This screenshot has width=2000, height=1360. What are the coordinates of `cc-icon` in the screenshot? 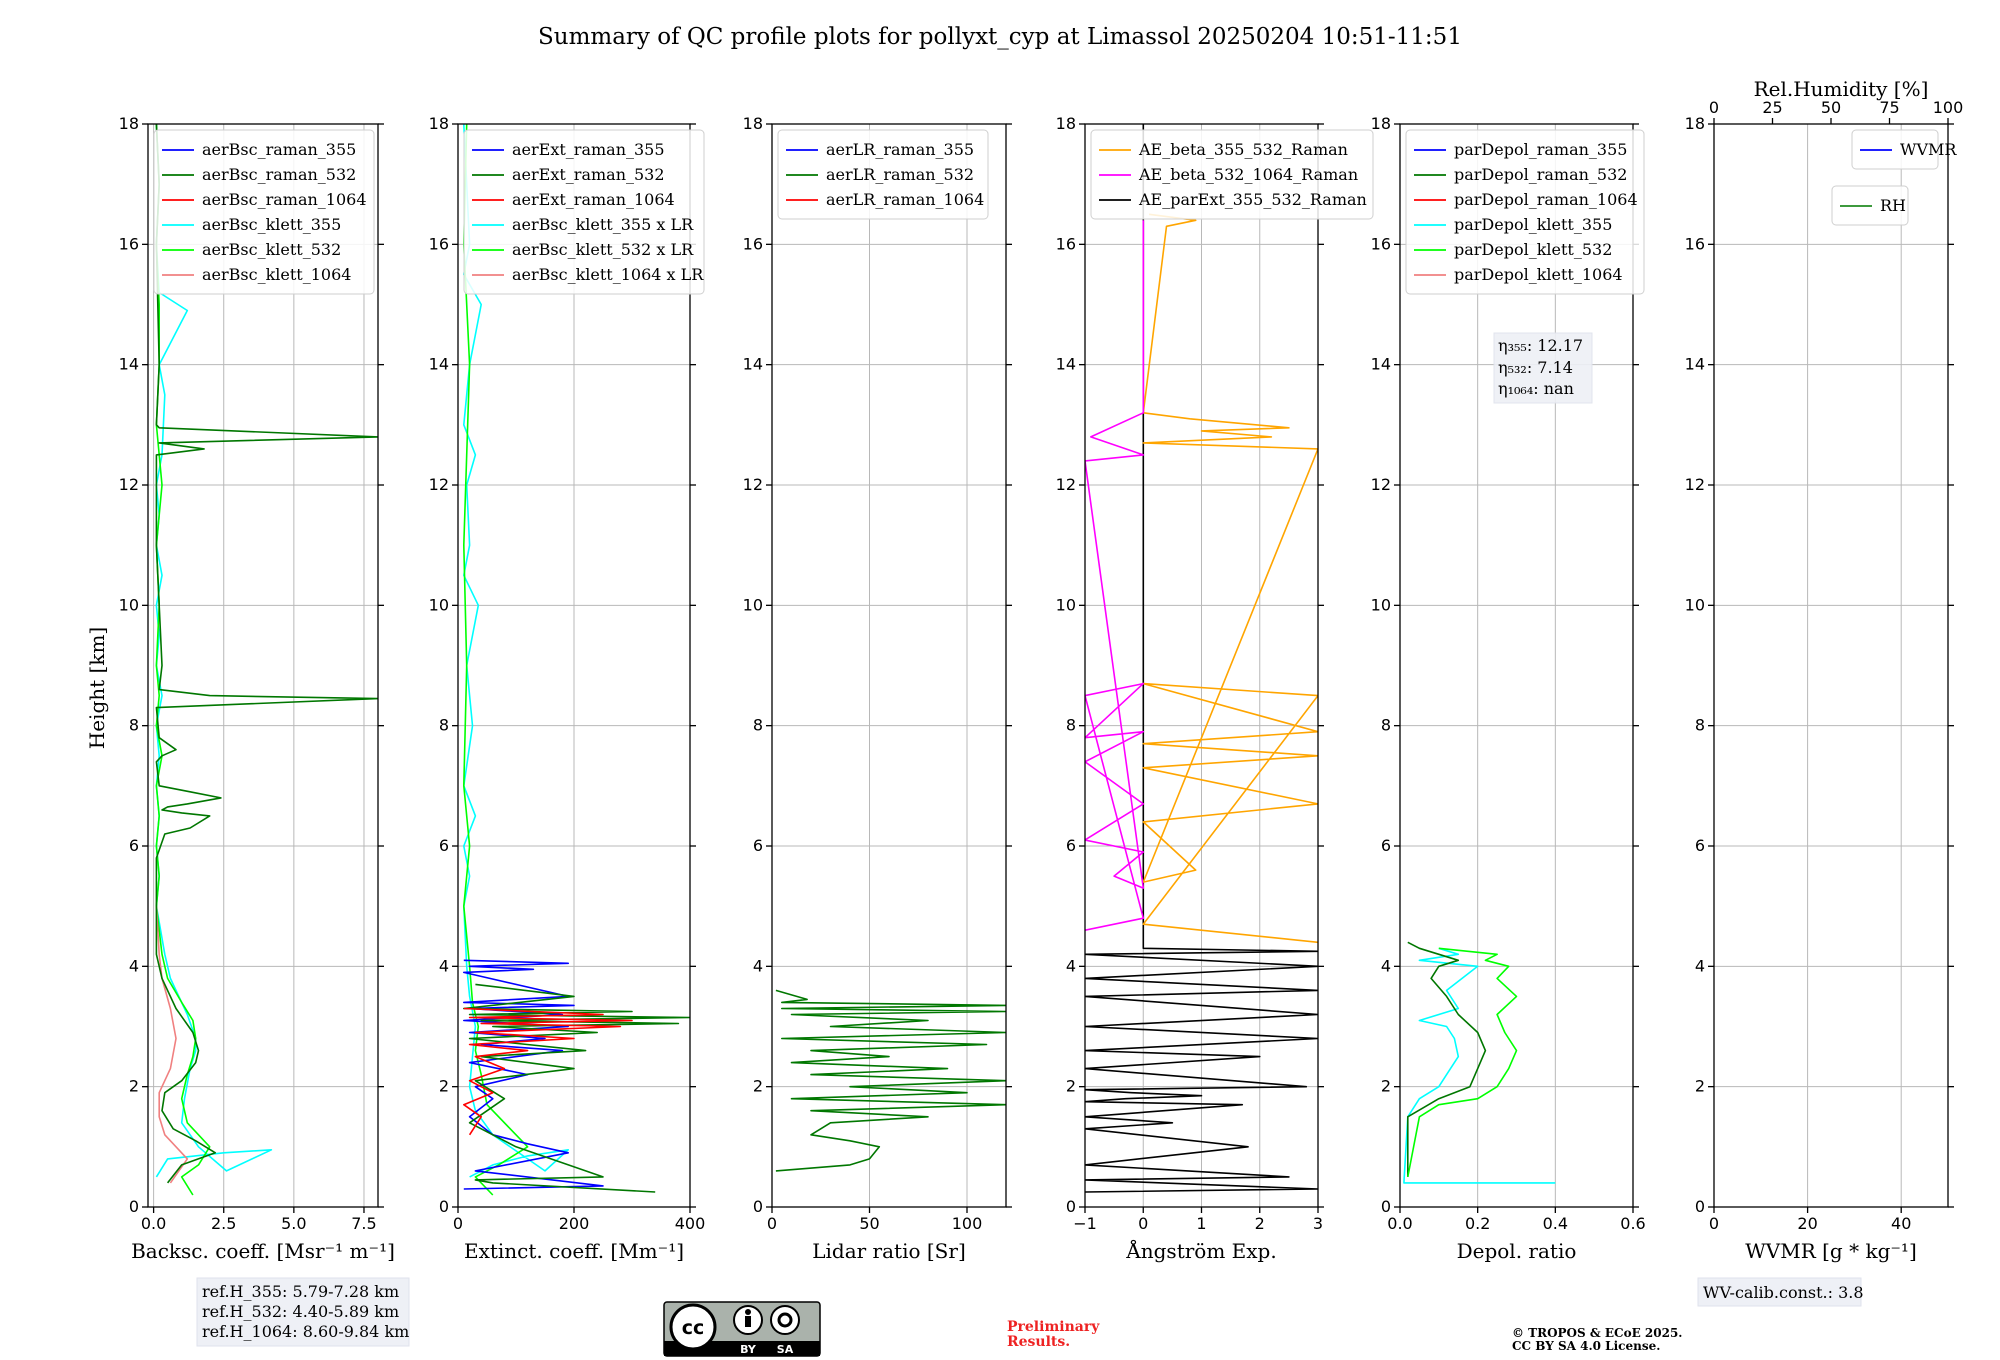 It's located at (693, 1327).